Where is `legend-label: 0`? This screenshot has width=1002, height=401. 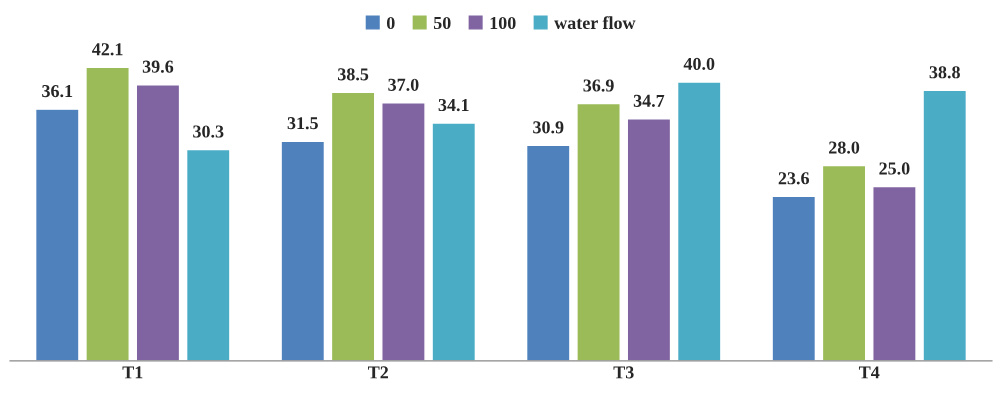
legend-label: 0 is located at coordinates (390, 23).